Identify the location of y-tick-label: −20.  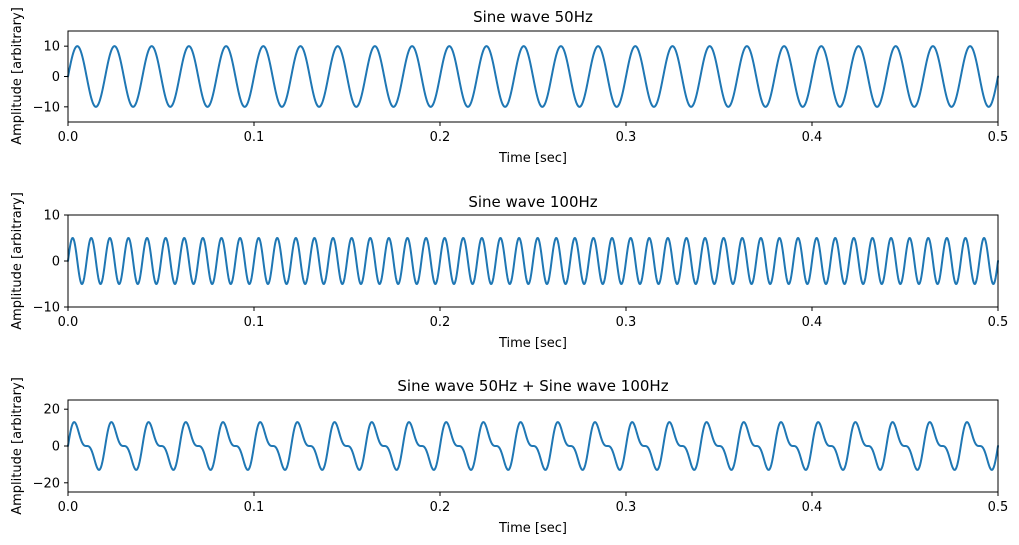
(46, 483).